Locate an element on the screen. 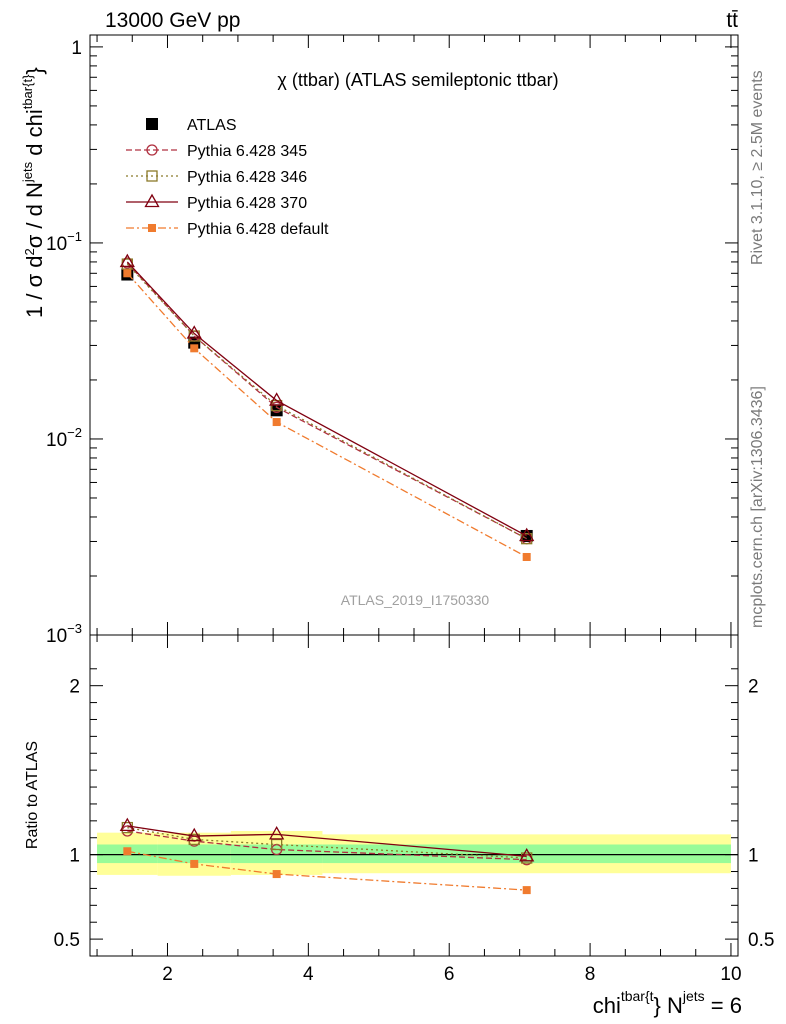  x-tick-label: 8 is located at coordinates (590, 974).